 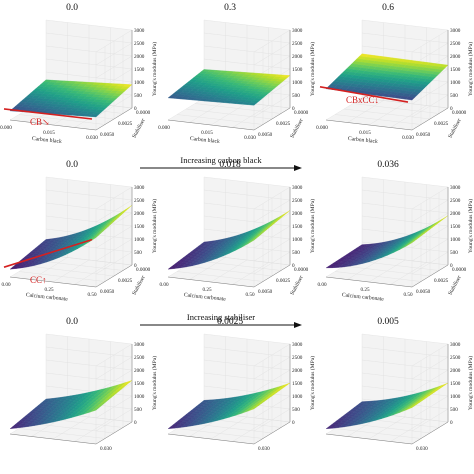 What do you see at coordinates (321, 285) in the screenshot?
I see `x-tick-label: 0.00` at bounding box center [321, 285].